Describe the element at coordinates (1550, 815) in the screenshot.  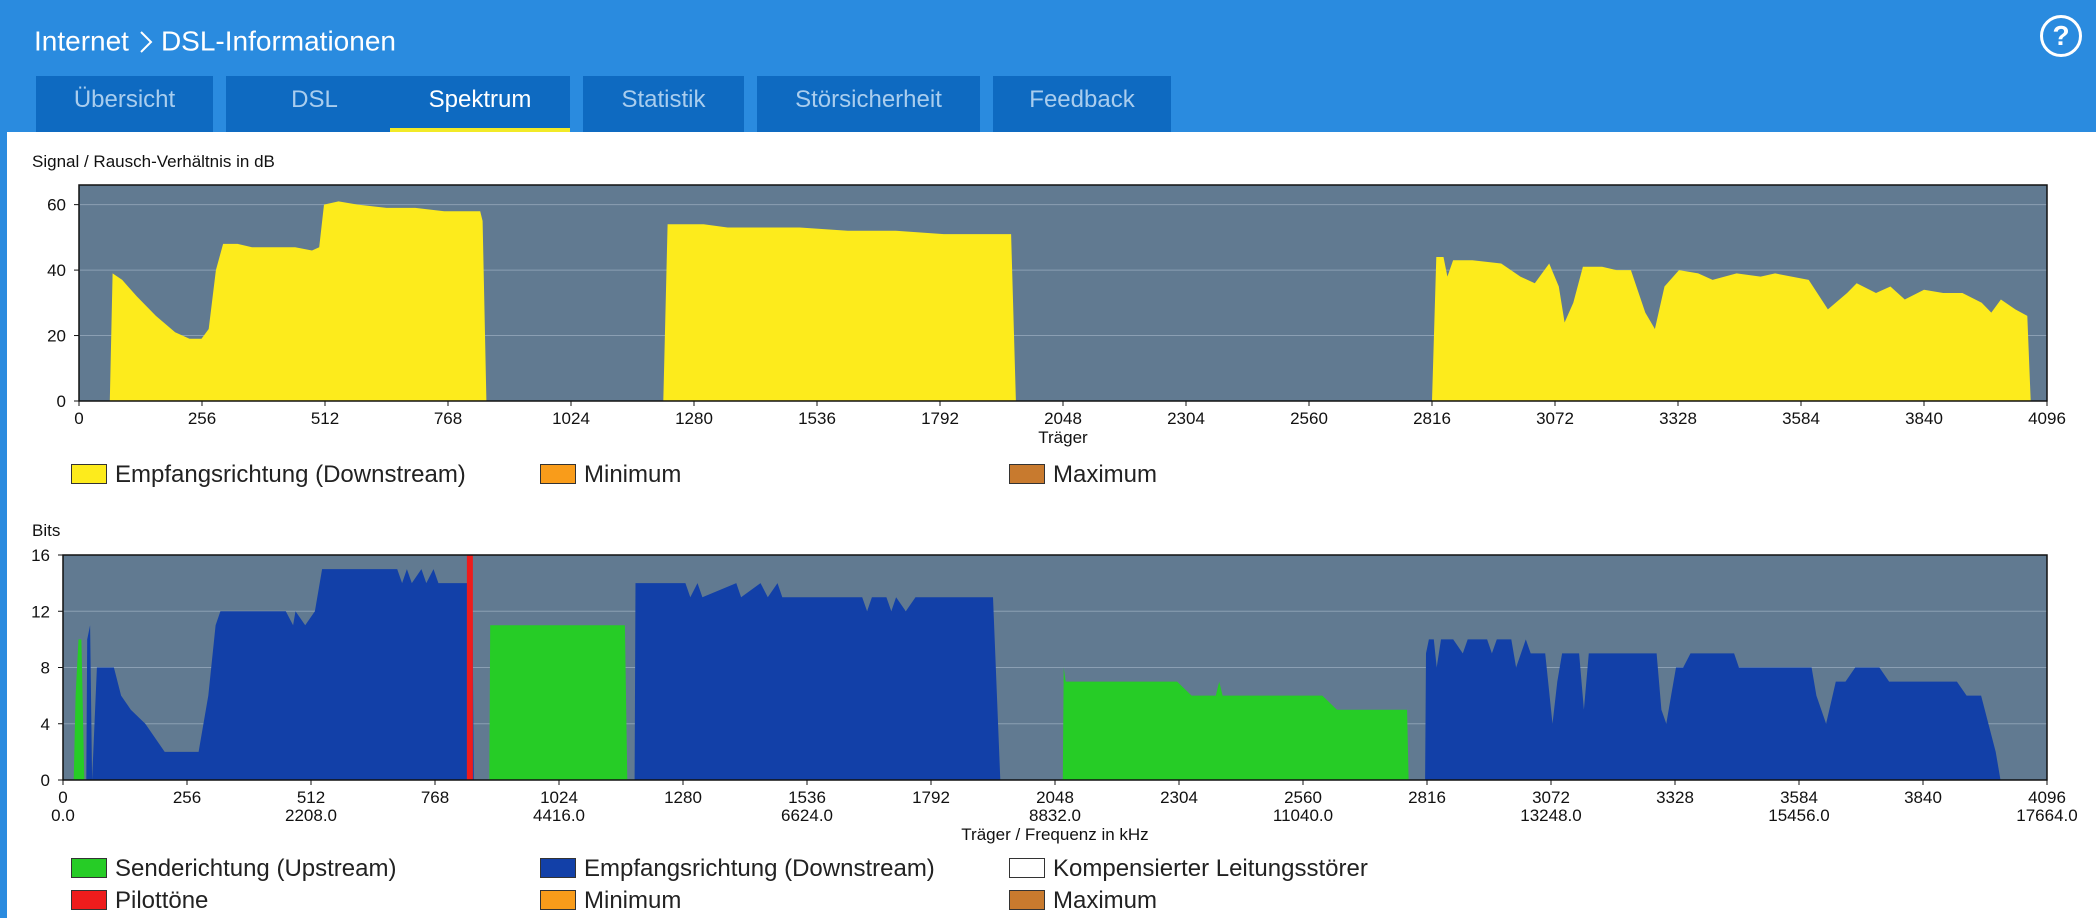
I see `freq-tick-label: 13248.0` at that location.